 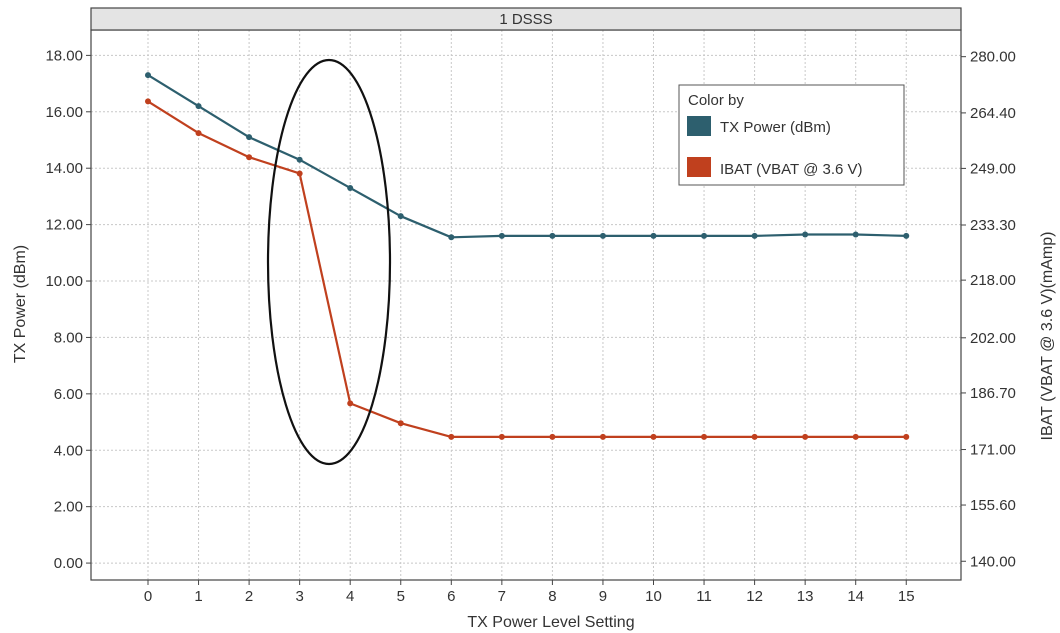 What do you see at coordinates (68, 507) in the screenshot?
I see `y-tick-label-left: 2.00` at bounding box center [68, 507].